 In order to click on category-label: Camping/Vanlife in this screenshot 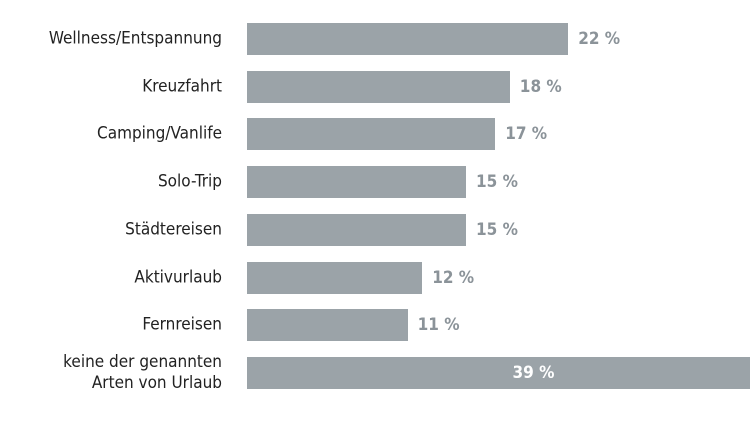, I will do `click(159, 133)`.